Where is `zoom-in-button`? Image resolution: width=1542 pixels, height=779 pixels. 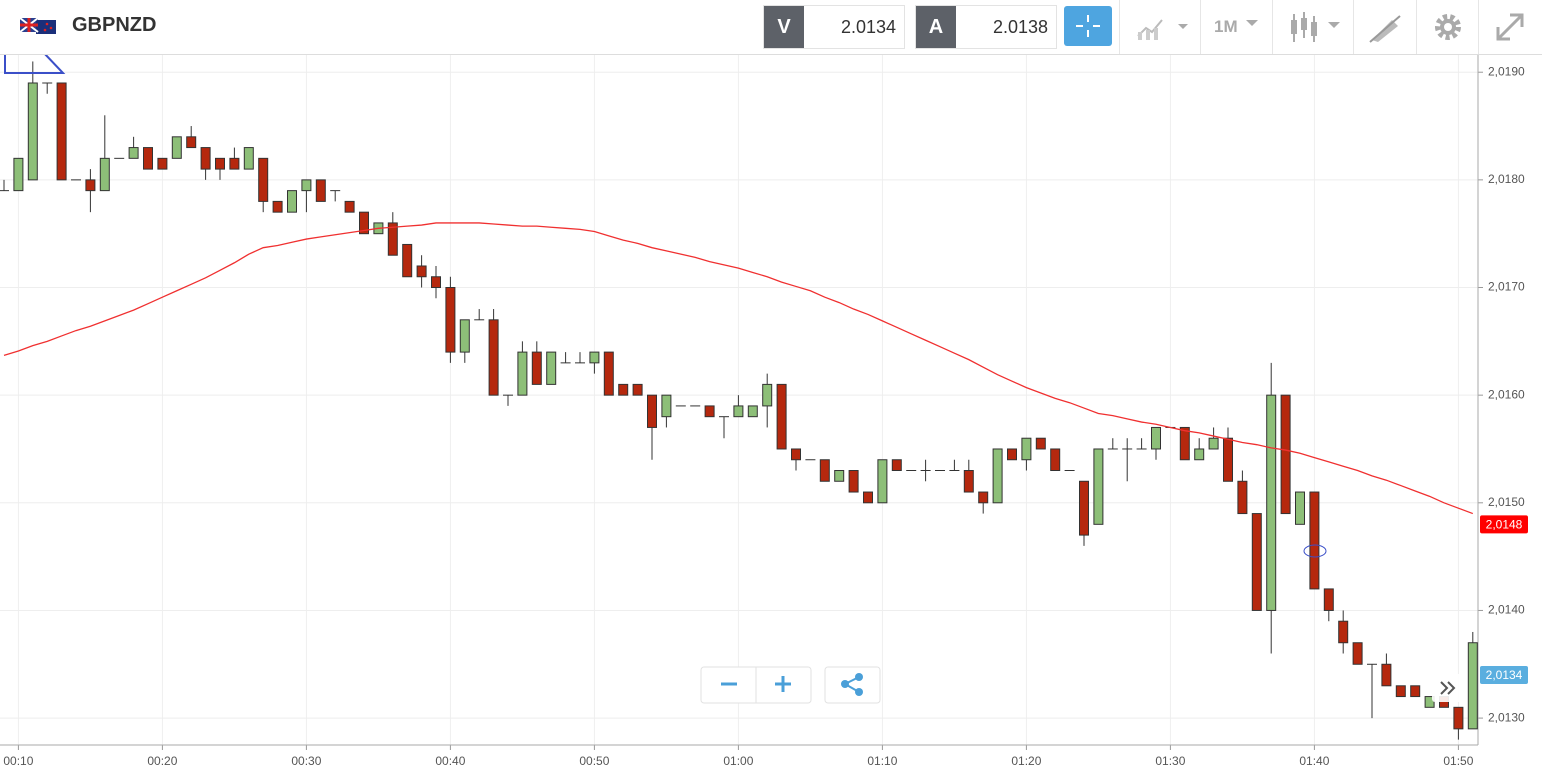 zoom-in-button is located at coordinates (783, 684).